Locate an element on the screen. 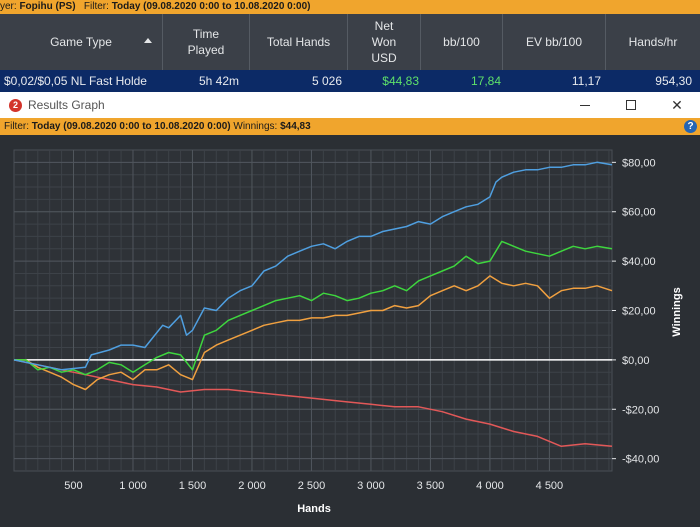  cell-game-type: $0,02/$0,05 NL Fast Holde is located at coordinates (75, 81).